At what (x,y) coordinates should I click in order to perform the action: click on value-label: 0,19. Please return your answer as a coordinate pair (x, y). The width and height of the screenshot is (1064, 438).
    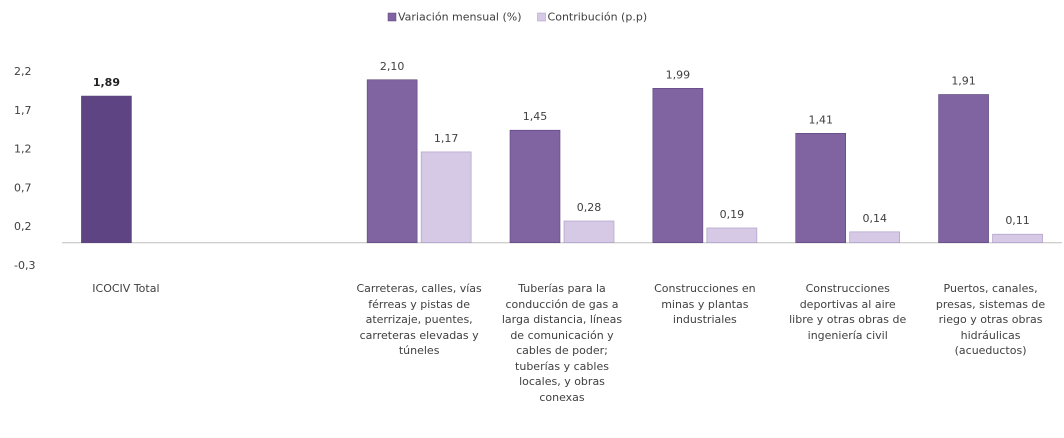
    Looking at the image, I should click on (732, 214).